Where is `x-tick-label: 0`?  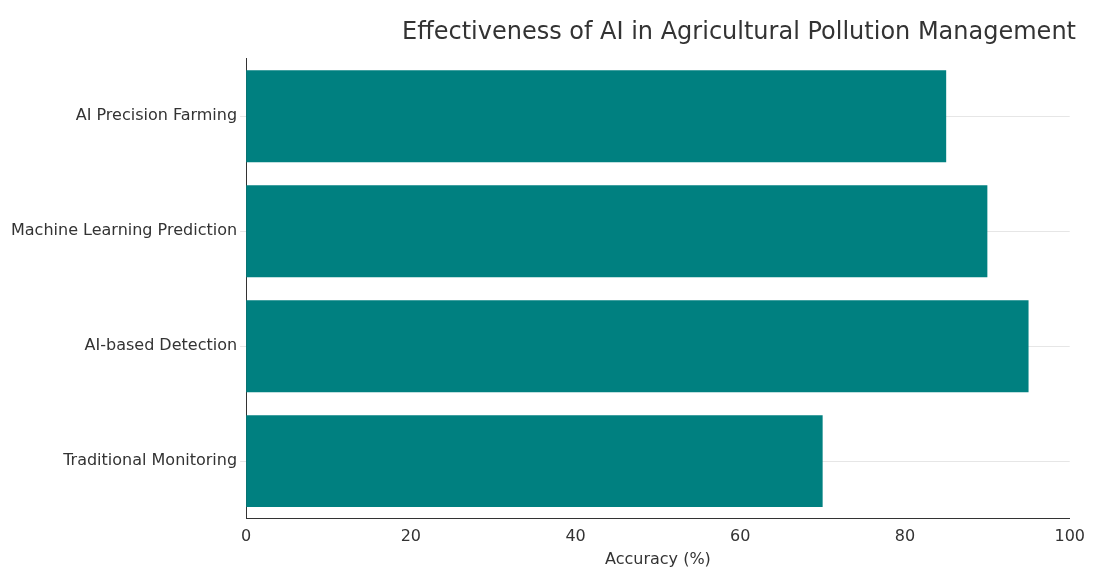 x-tick-label: 0 is located at coordinates (246, 536).